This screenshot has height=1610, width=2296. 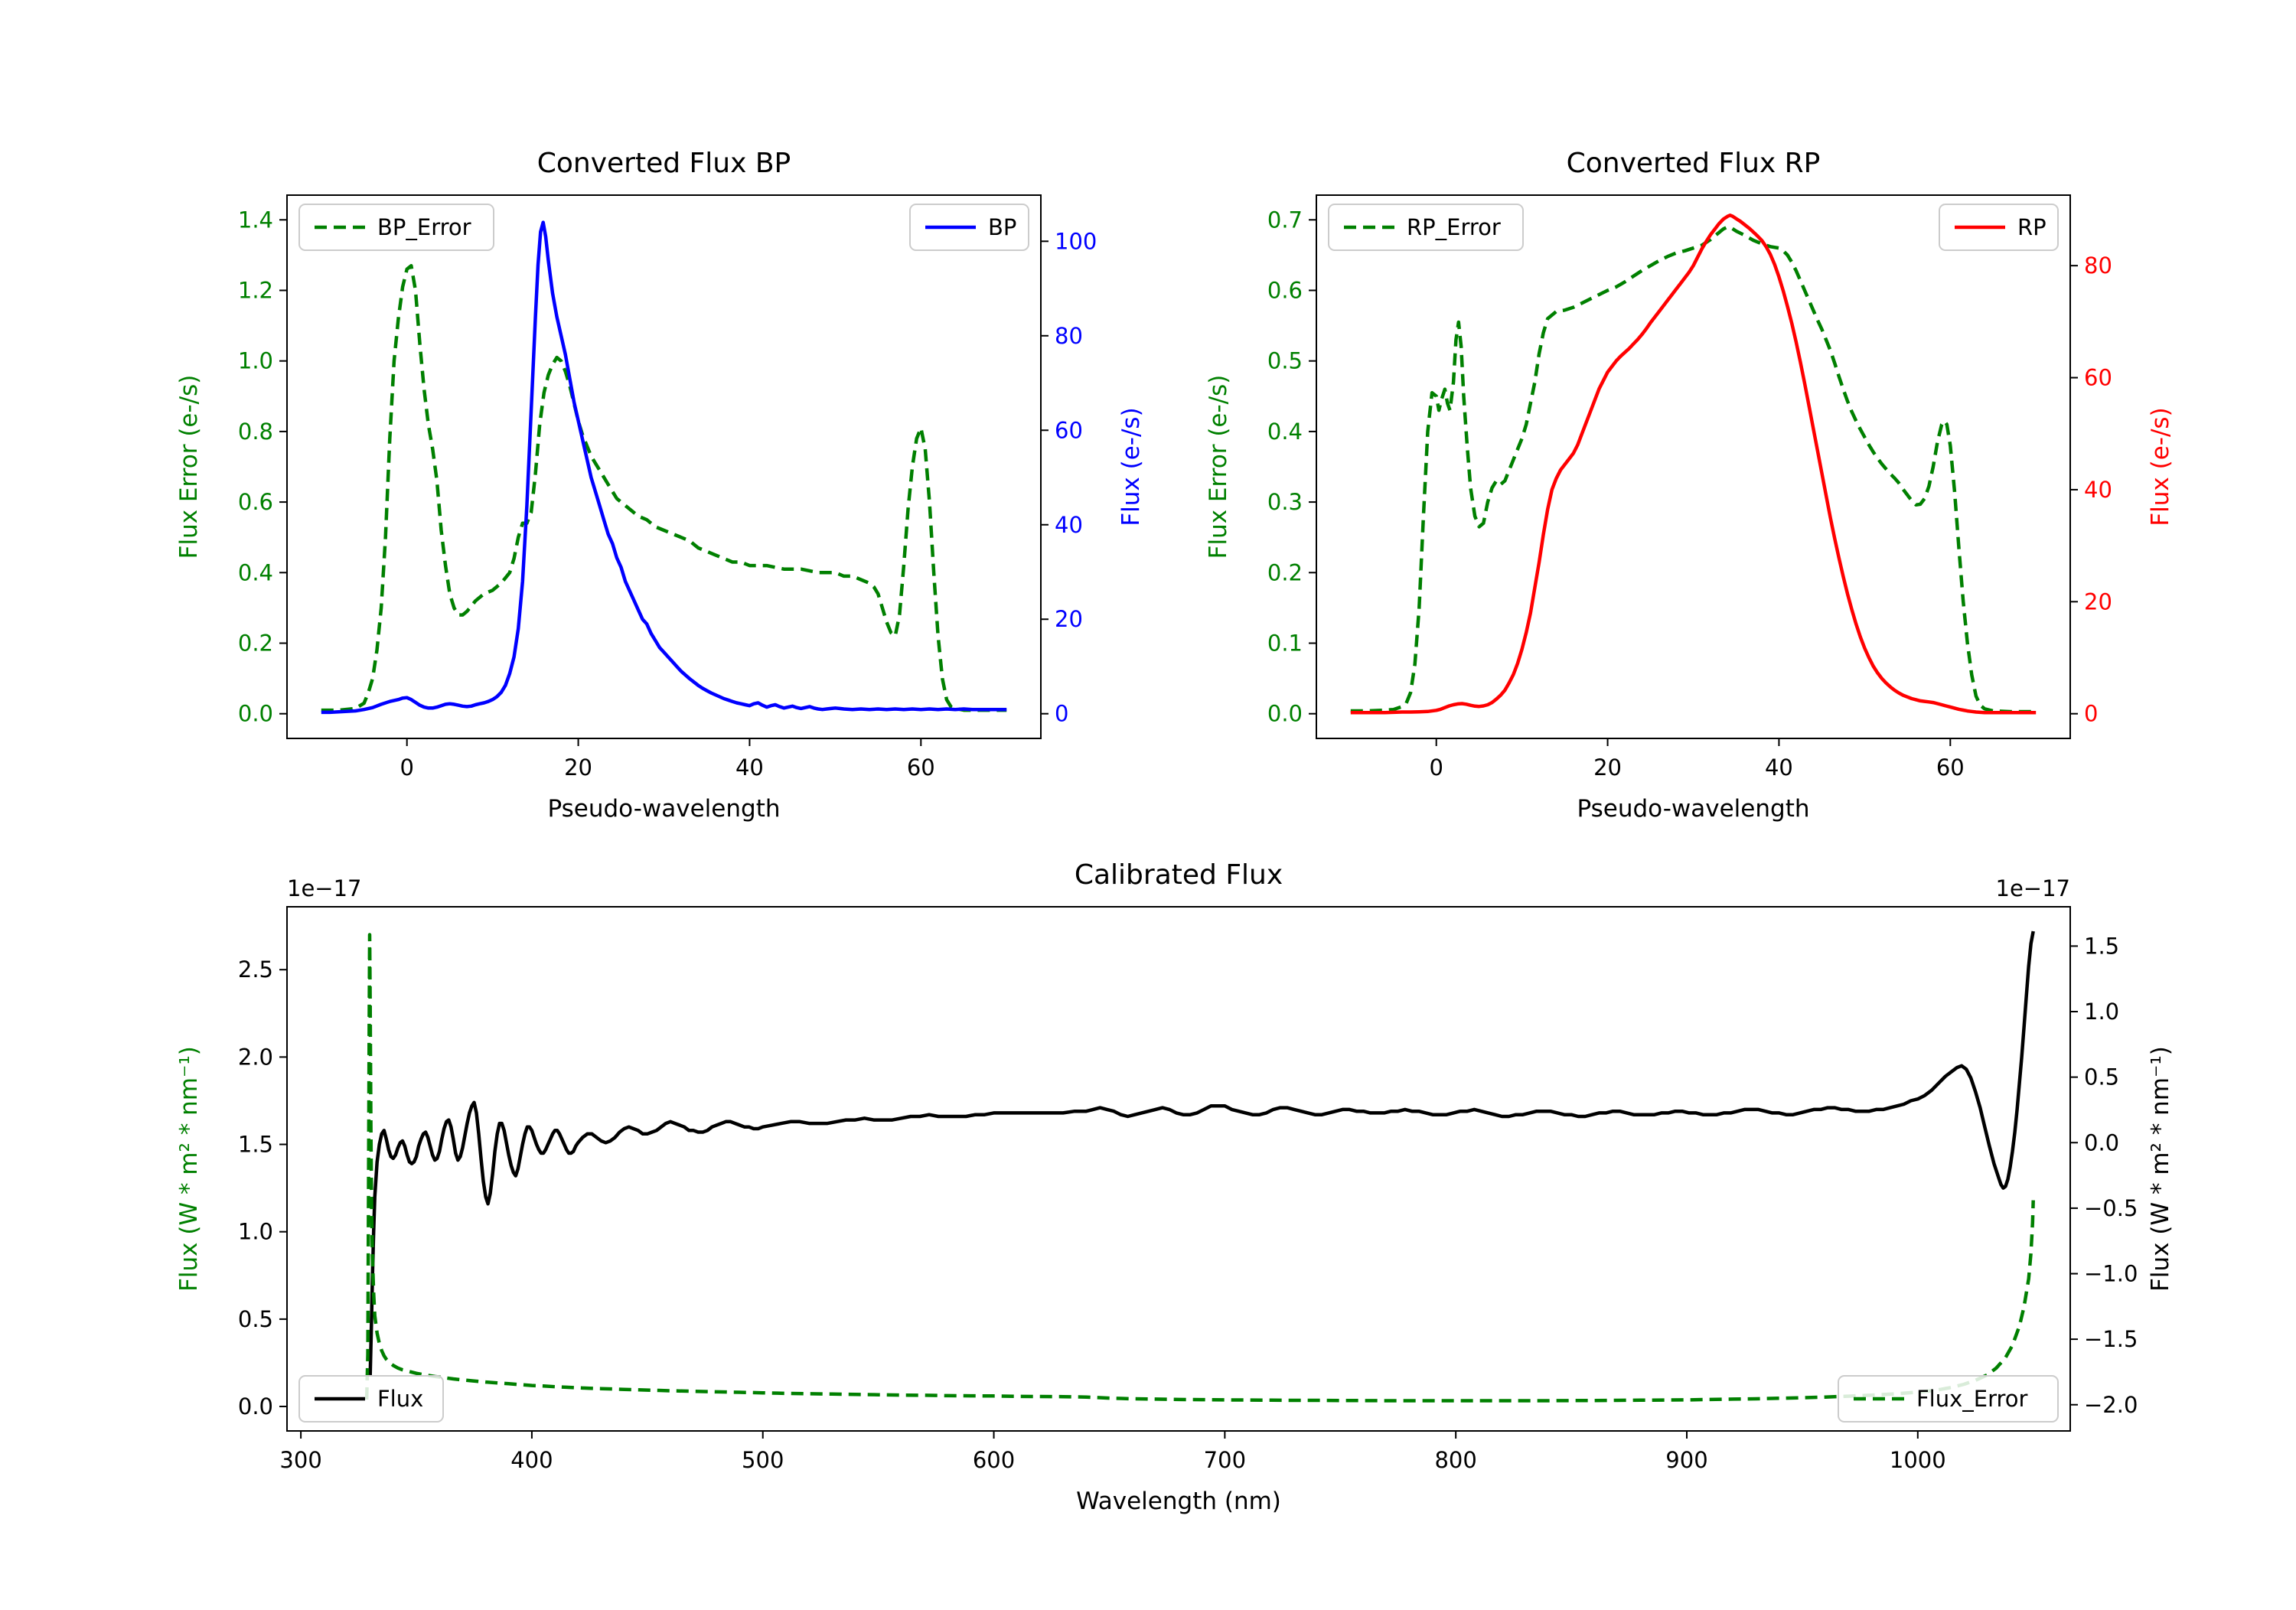 I want to click on rp-ytick-left: 0.3, so click(x=1285, y=502).